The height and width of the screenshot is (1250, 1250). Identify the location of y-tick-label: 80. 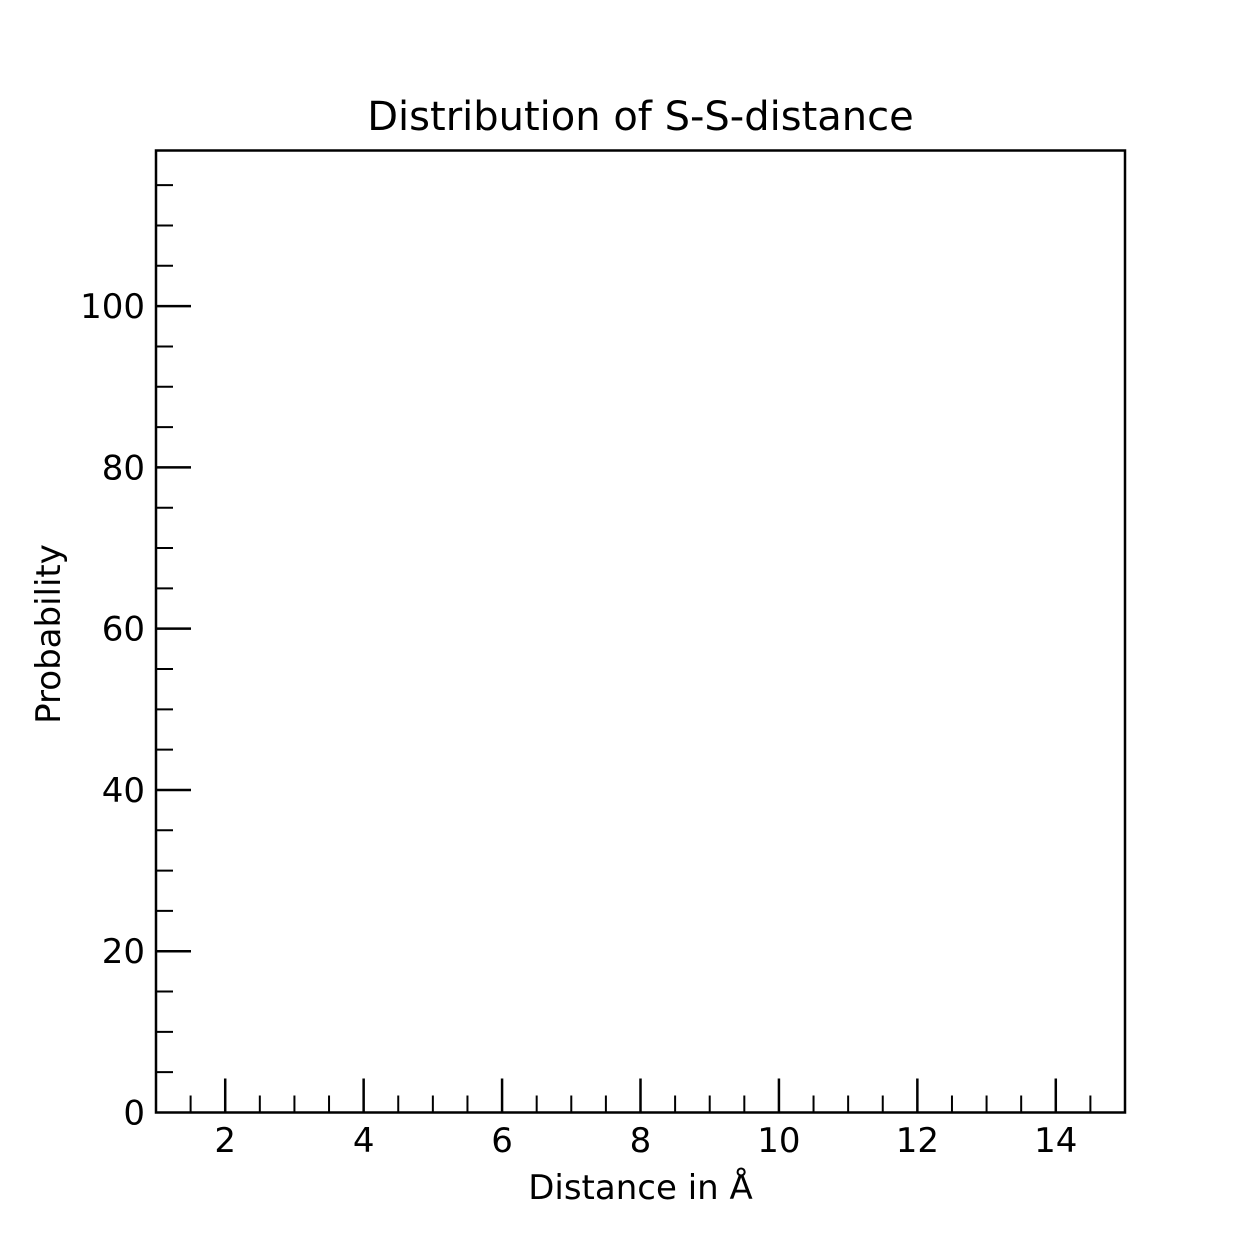
(123, 468).